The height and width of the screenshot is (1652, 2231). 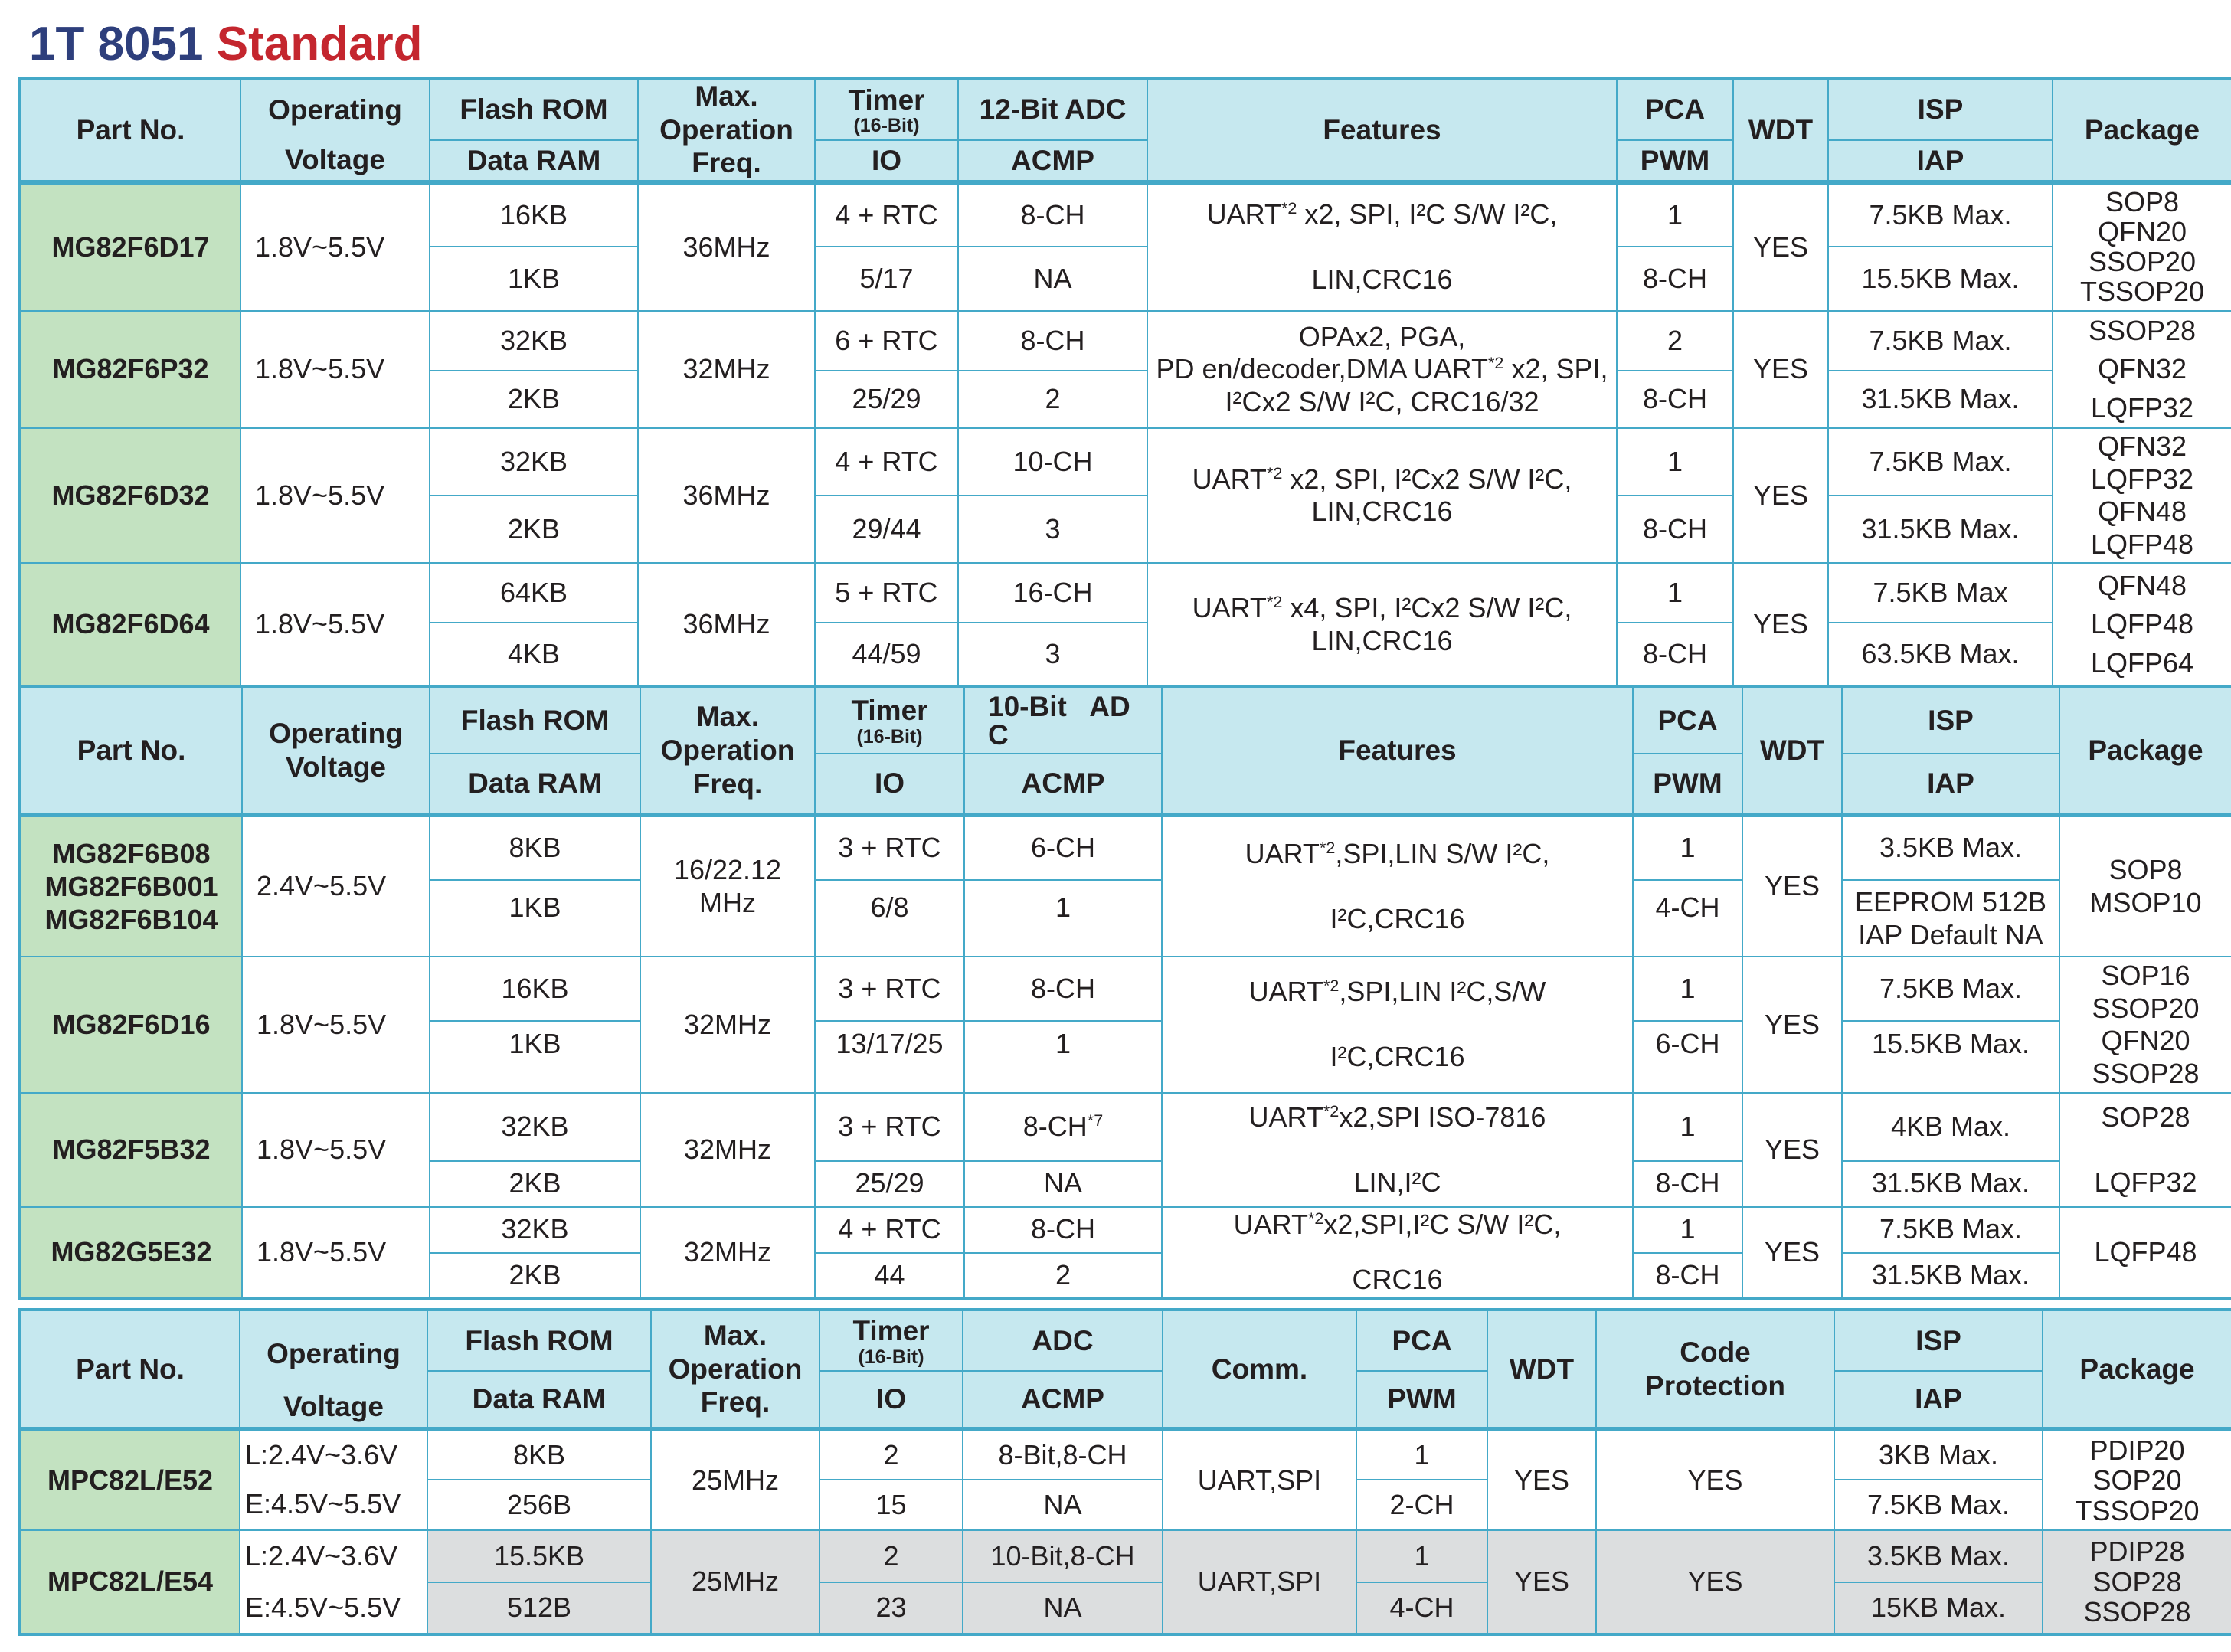 I want to click on part-number: MG82F6D64, so click(x=130, y=625).